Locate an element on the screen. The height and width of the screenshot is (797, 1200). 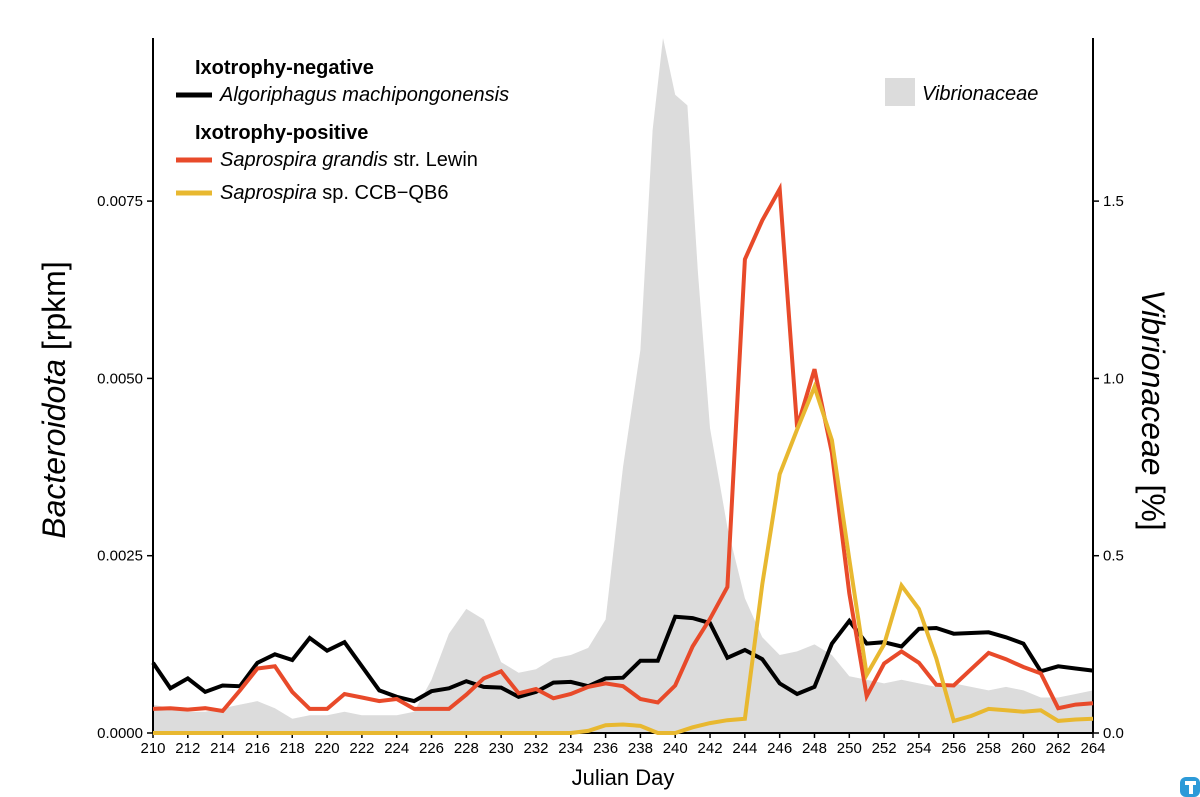
x-tick-label: 238 is located at coordinates (640, 748).